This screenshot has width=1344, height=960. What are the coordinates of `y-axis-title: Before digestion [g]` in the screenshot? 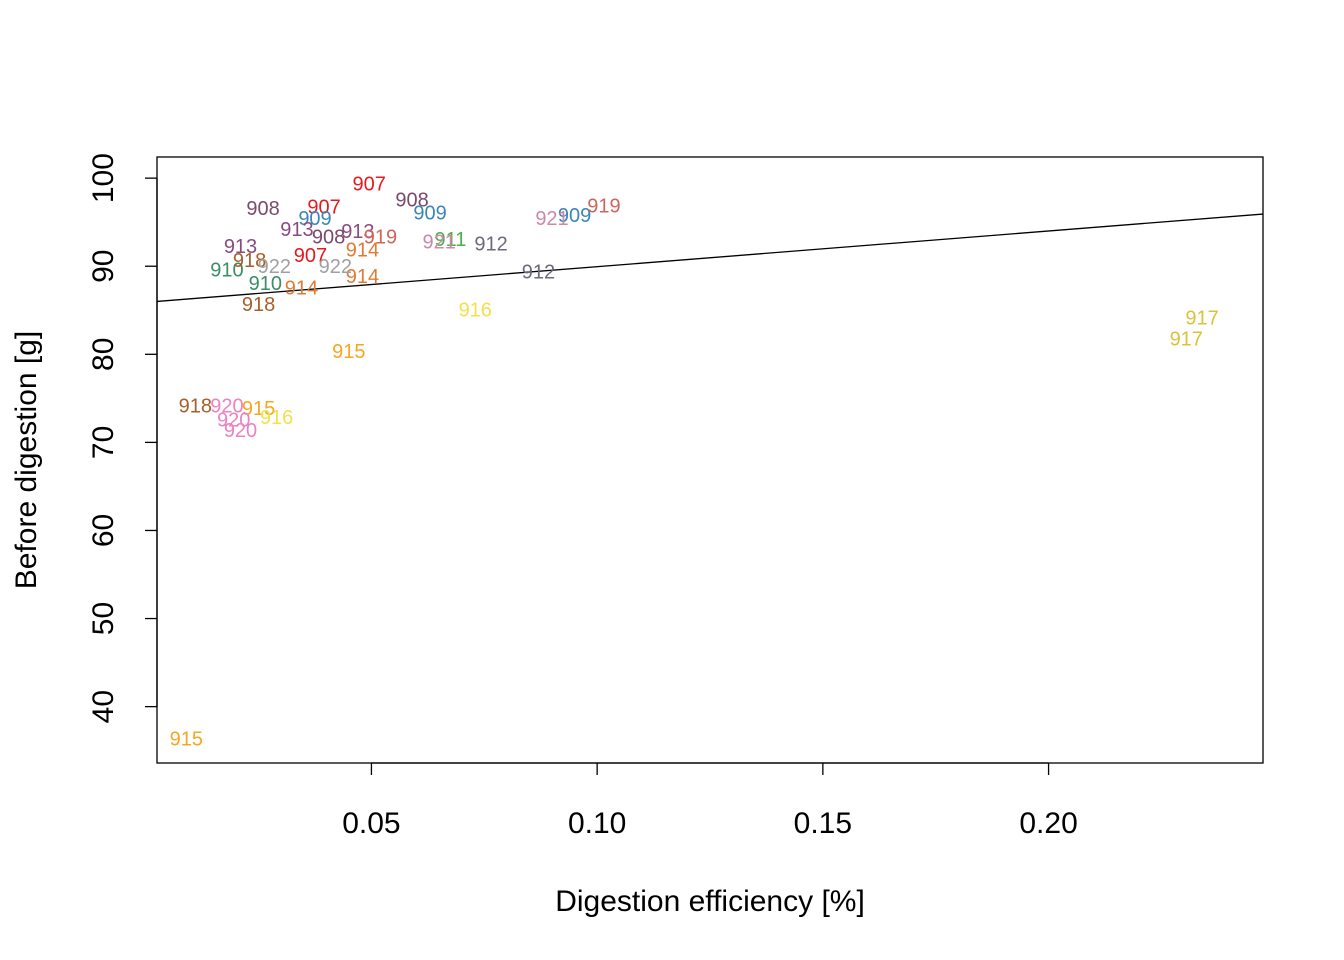 It's located at (26, 460).